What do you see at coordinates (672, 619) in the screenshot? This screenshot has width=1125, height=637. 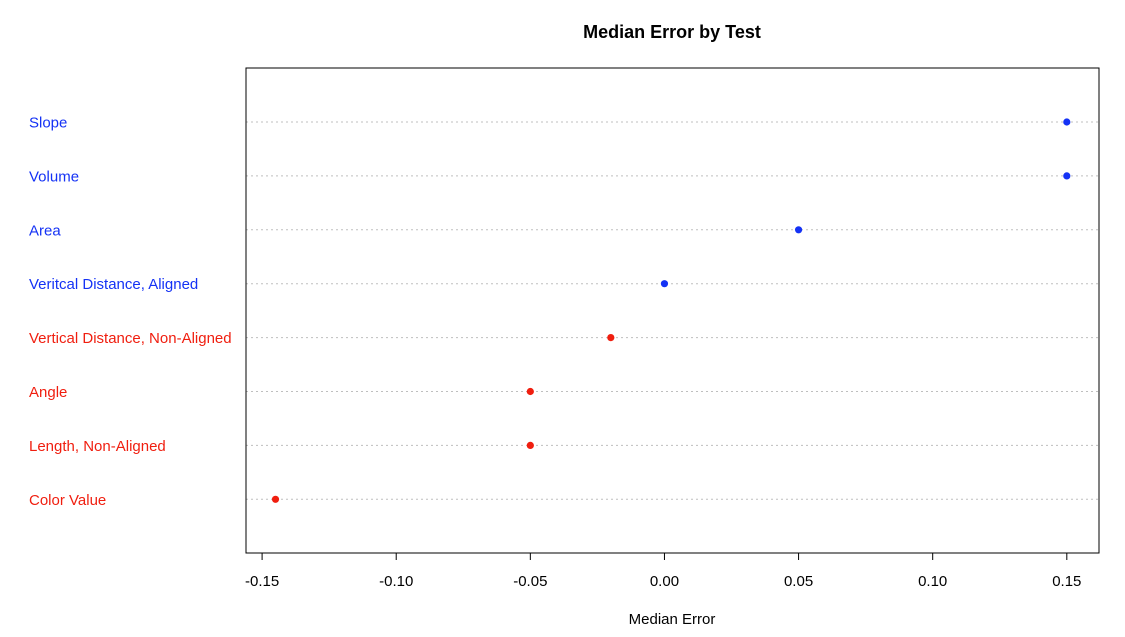 I see `x-axis-label: Median Error` at bounding box center [672, 619].